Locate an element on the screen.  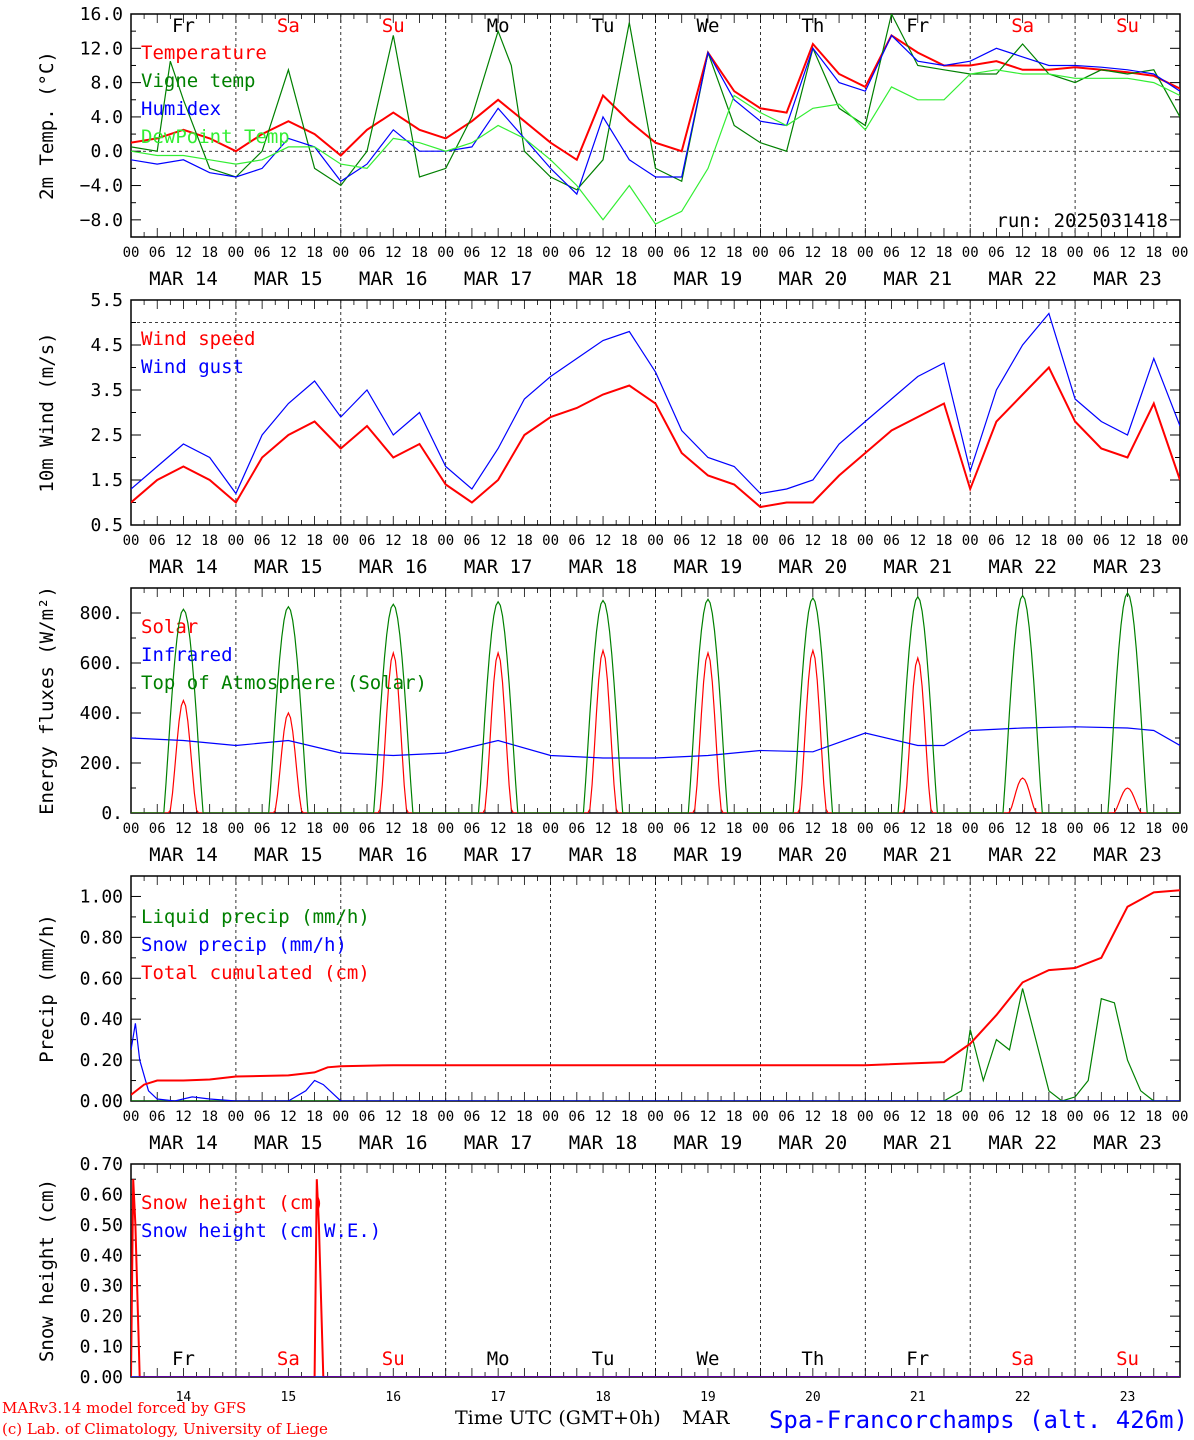
legend-entry: DewPoint Temp is located at coordinates (215, 137).